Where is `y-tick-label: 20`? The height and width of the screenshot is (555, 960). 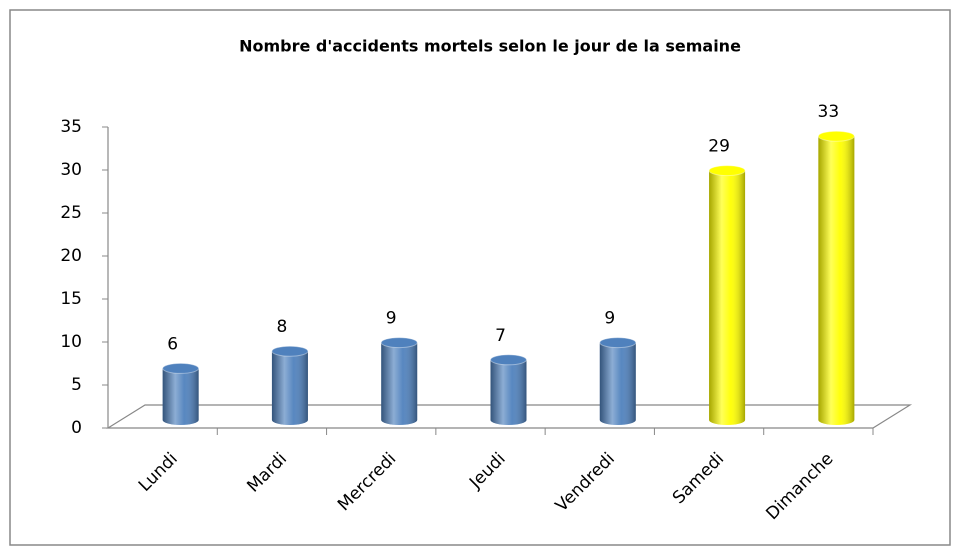
y-tick-label: 20 is located at coordinates (71, 256).